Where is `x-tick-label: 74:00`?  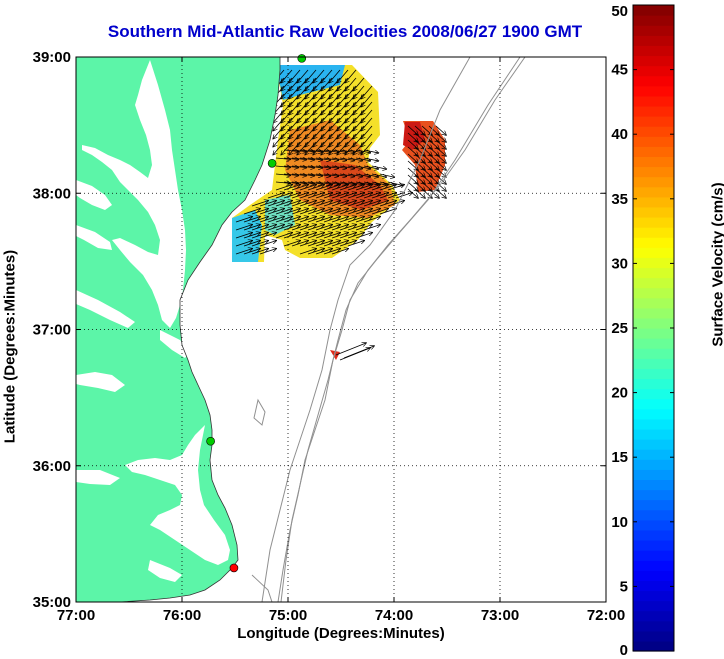 x-tick-label: 74:00 is located at coordinates (394, 615).